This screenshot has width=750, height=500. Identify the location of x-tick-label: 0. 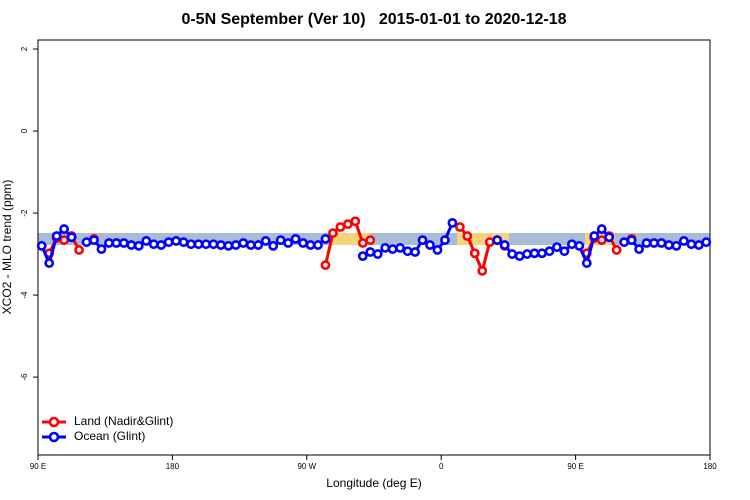
(441, 466).